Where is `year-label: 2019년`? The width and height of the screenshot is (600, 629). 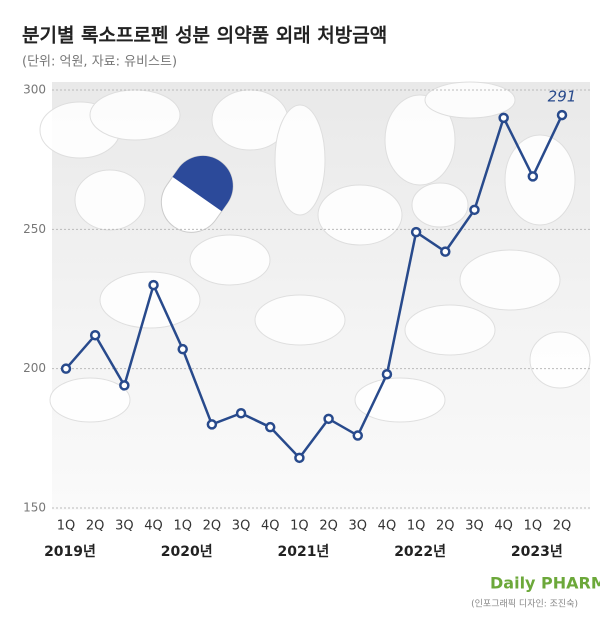 year-label: 2019년 is located at coordinates (70, 552).